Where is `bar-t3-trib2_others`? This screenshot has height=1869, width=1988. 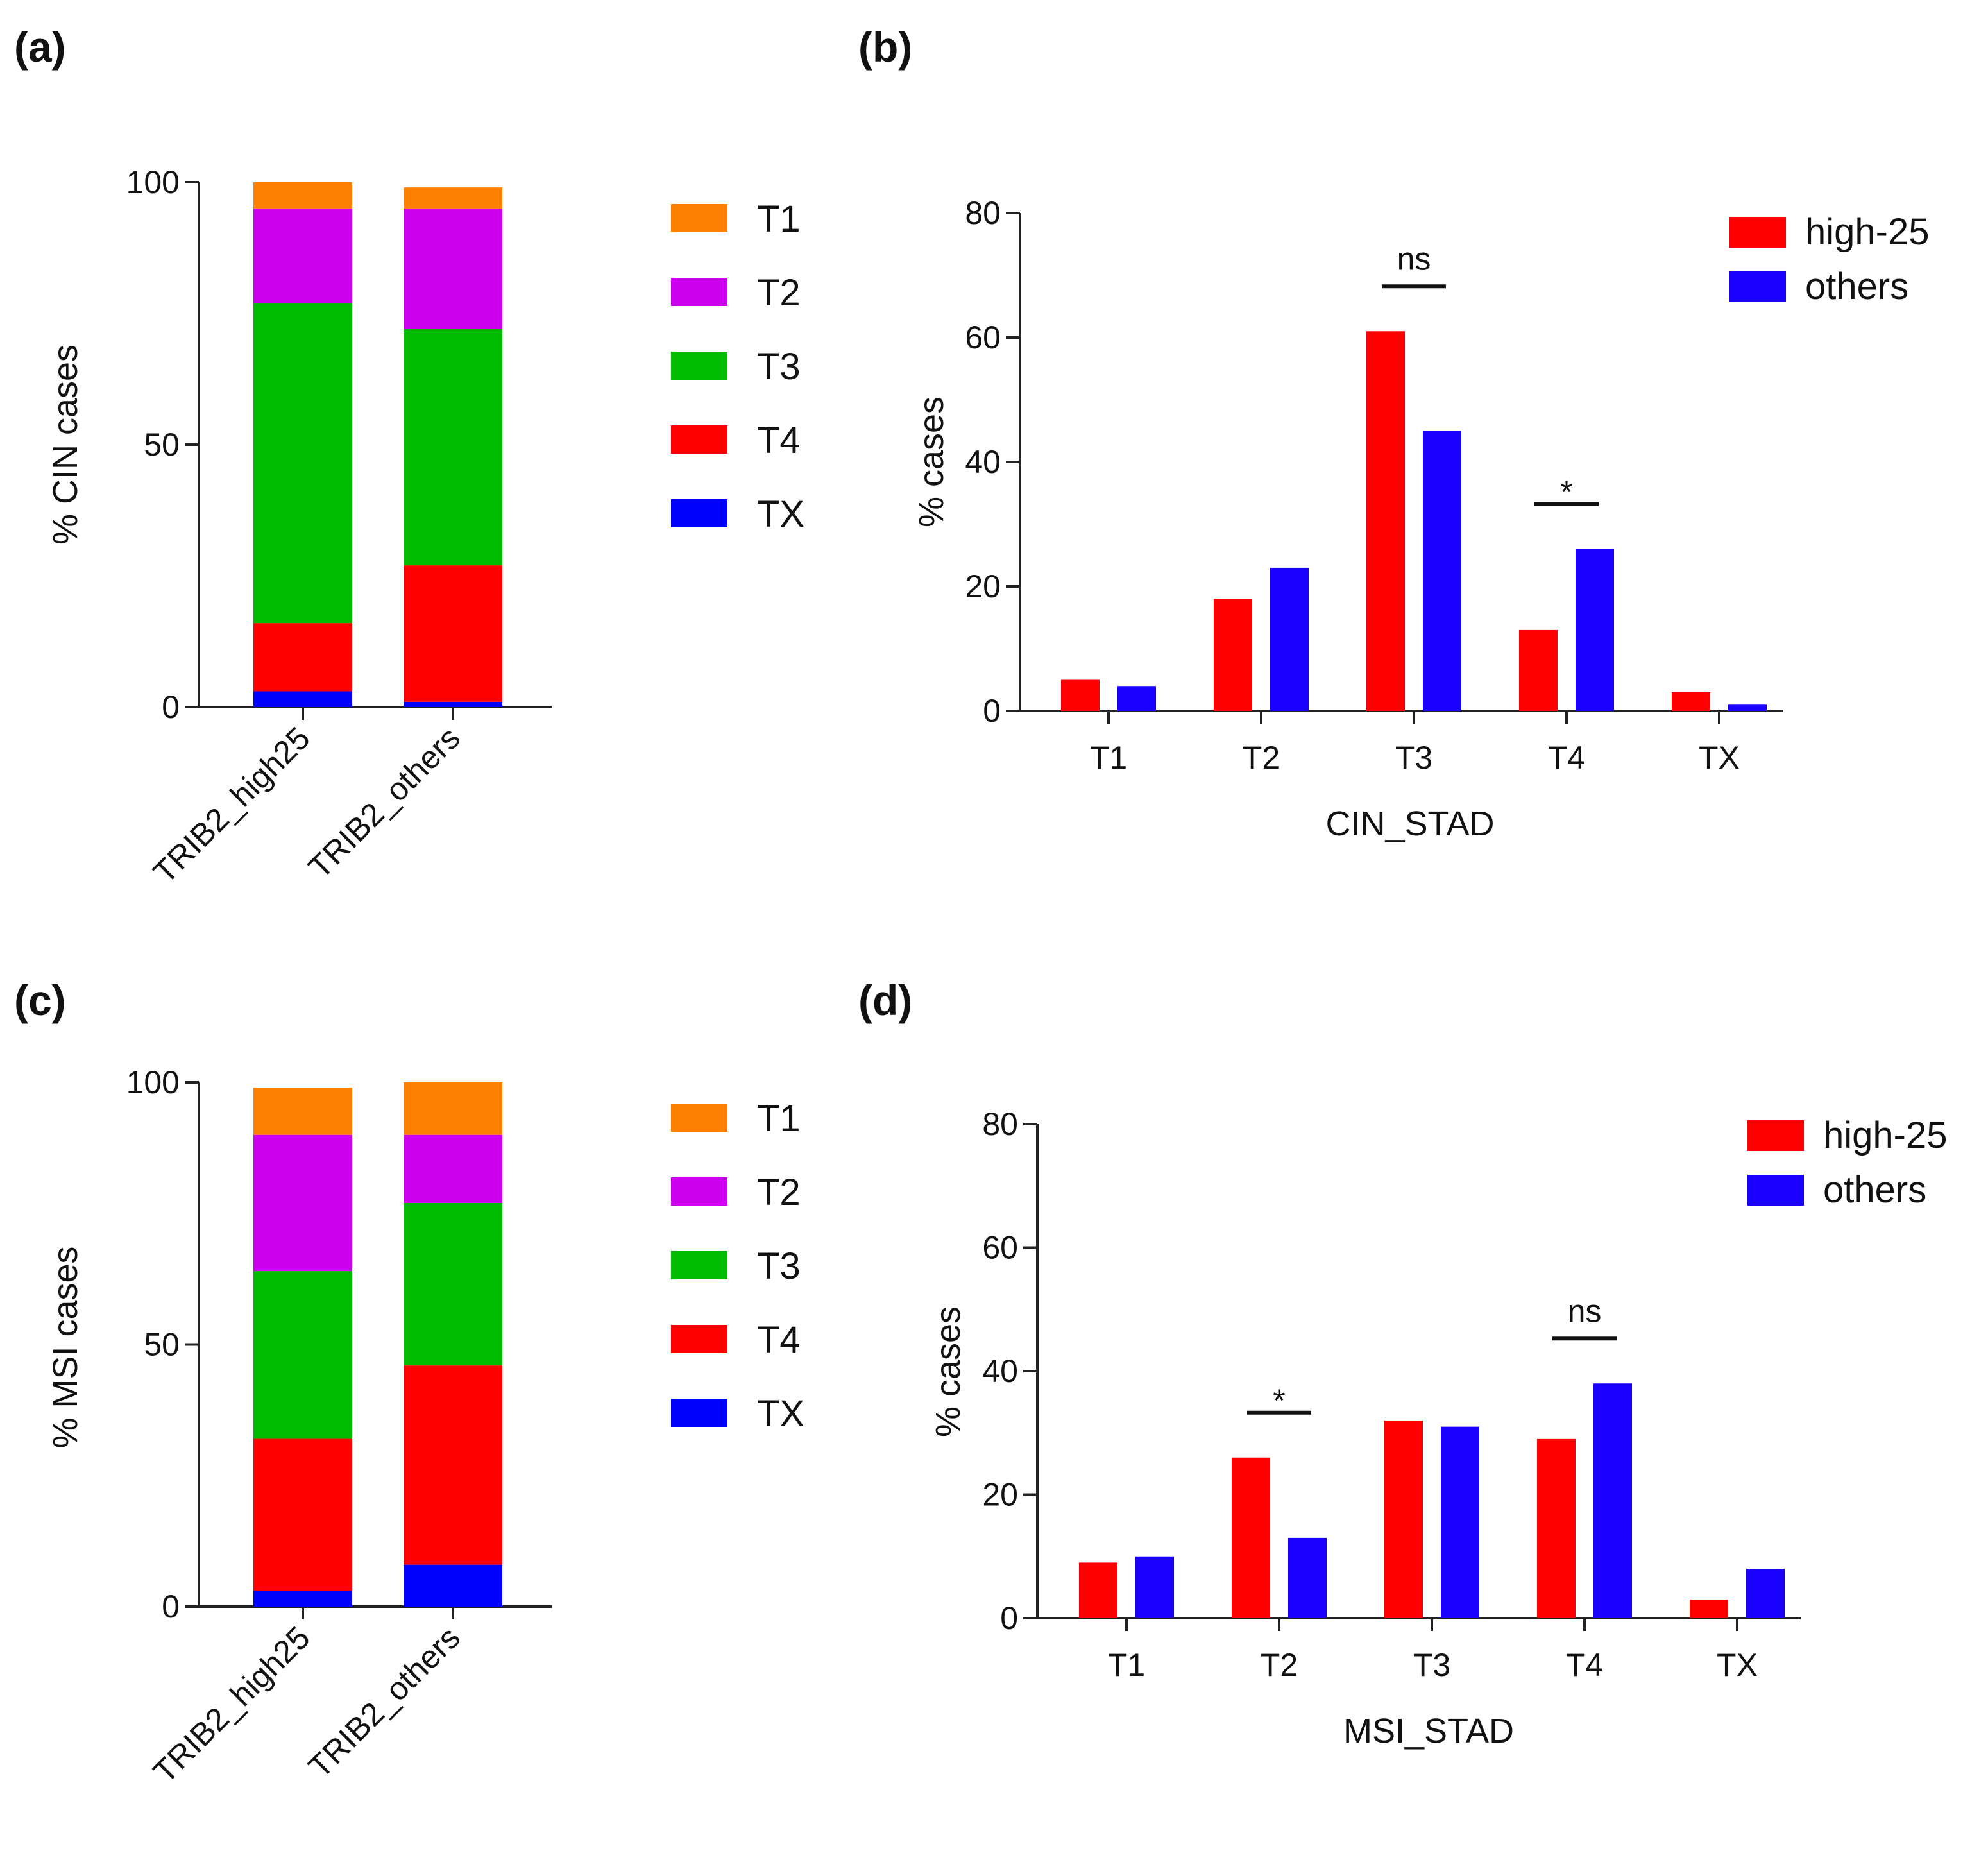 bar-t3-trib2_others is located at coordinates (453, 1284).